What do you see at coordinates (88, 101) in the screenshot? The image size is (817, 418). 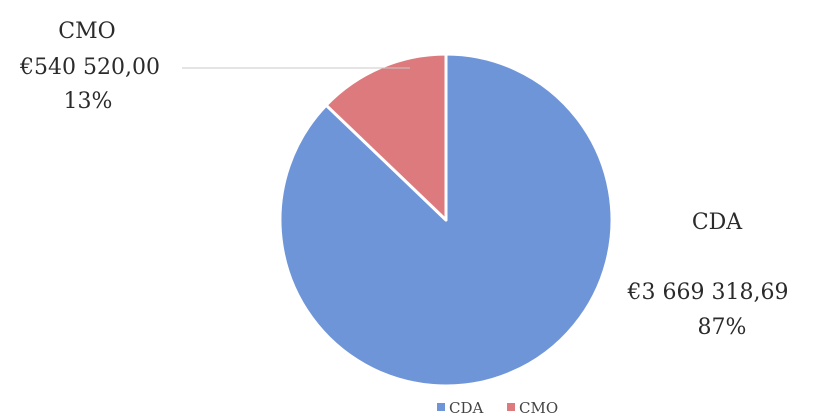 I see `cmo-percent-label: 13%` at bounding box center [88, 101].